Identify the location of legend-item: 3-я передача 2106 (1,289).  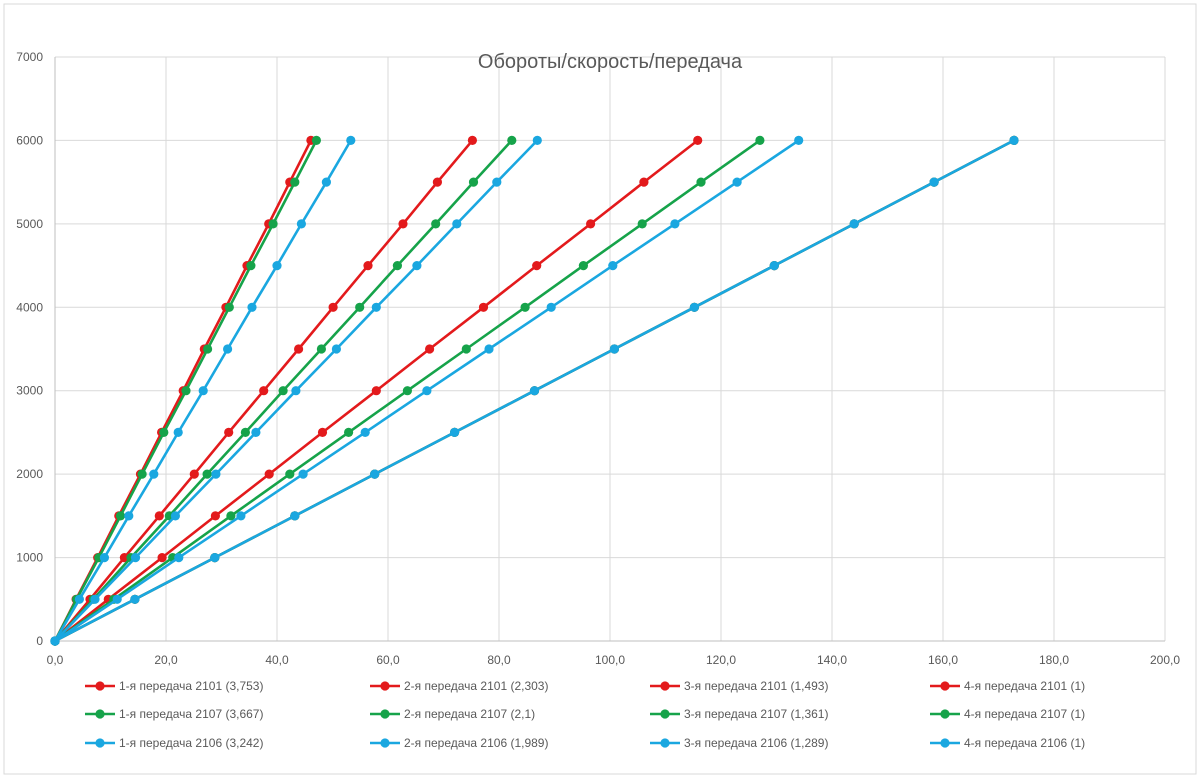
(739, 743).